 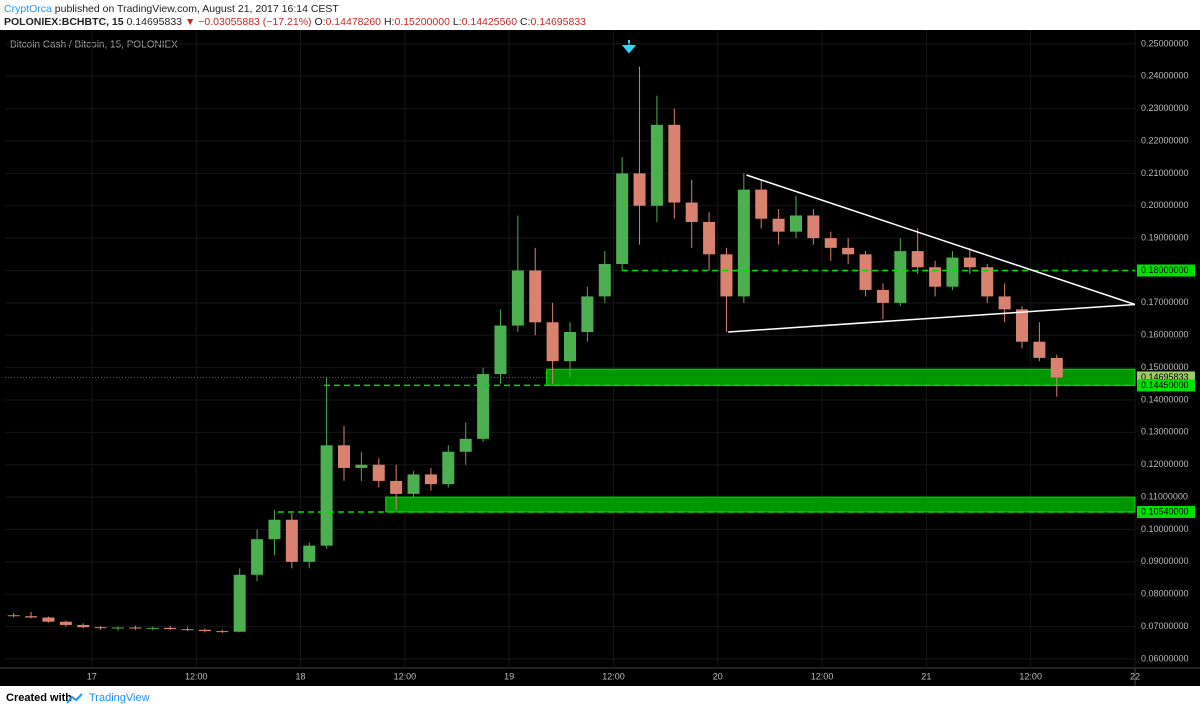 I want to click on level-label: 0.10540000, so click(x=1165, y=511).